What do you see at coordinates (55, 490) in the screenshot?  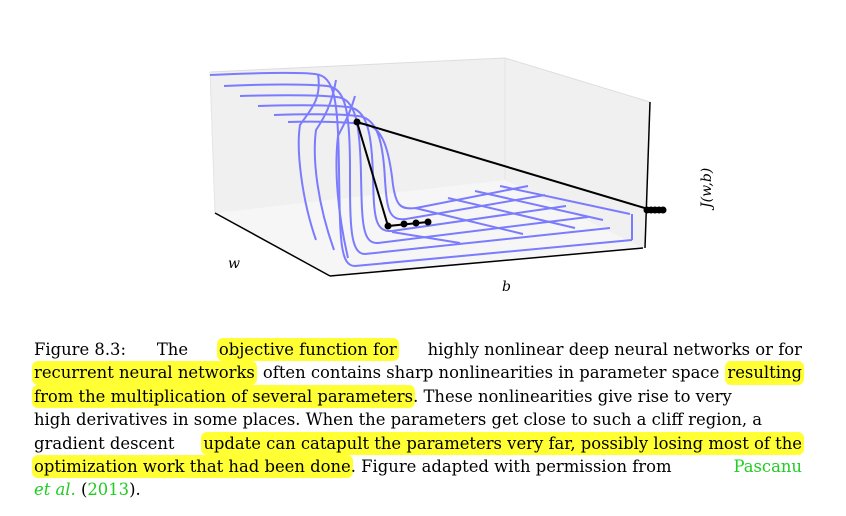 I see `citation-link: et al.` at bounding box center [55, 490].